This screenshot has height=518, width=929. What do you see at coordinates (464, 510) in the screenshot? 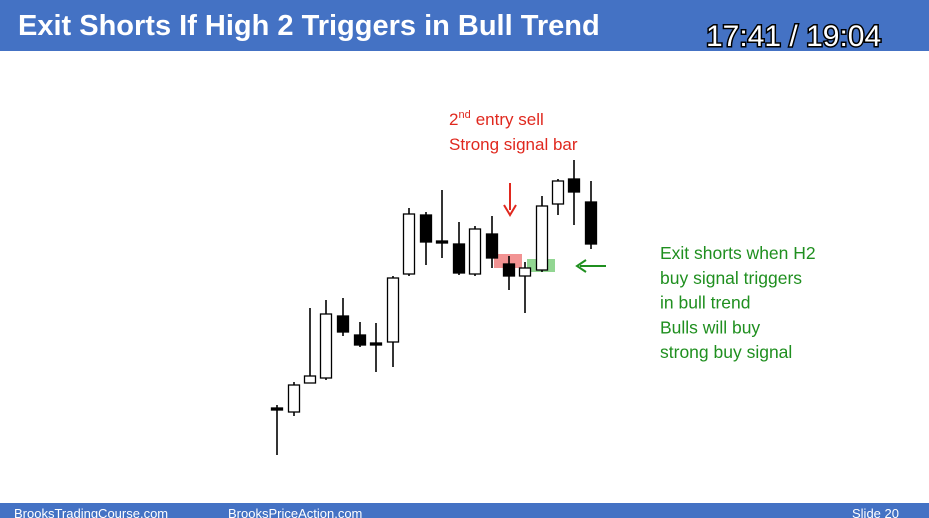
I see `footer-bar` at bounding box center [464, 510].